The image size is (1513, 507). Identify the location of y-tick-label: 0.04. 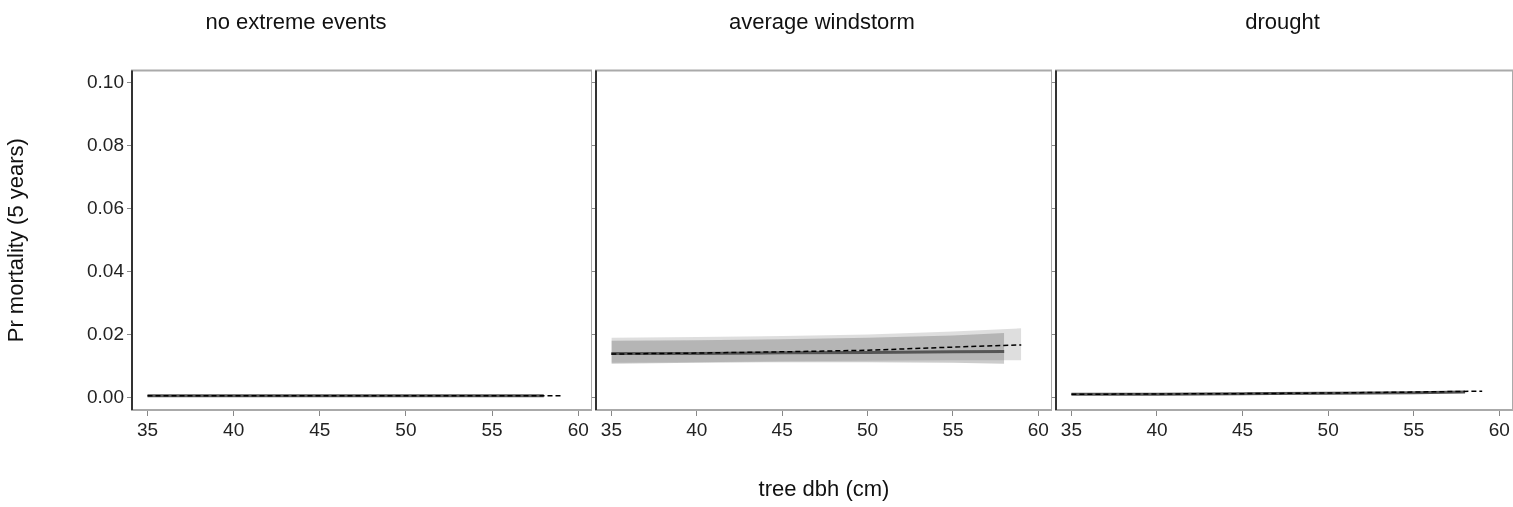
(106, 270).